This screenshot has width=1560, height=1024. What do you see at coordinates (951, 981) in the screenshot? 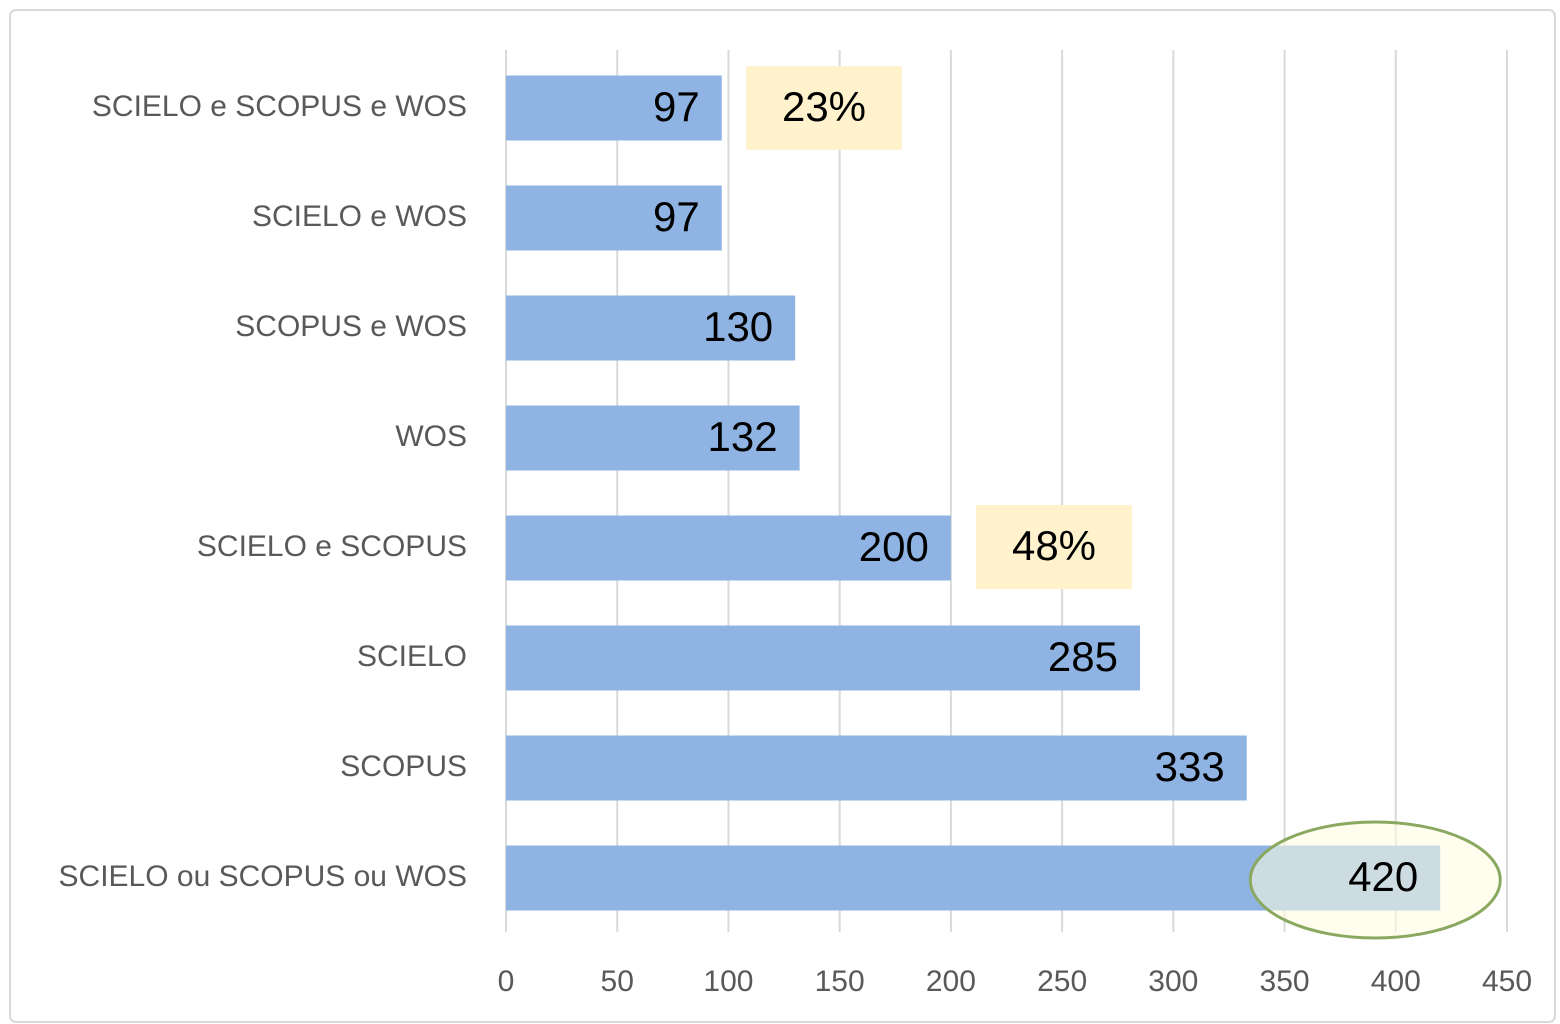
I see `x-tick-label: 200` at bounding box center [951, 981].